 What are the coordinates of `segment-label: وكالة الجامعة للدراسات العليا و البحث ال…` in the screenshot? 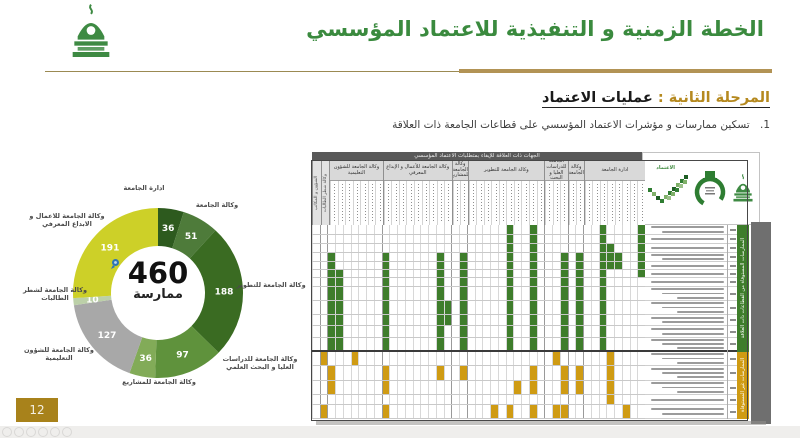 It's located at (260, 362).